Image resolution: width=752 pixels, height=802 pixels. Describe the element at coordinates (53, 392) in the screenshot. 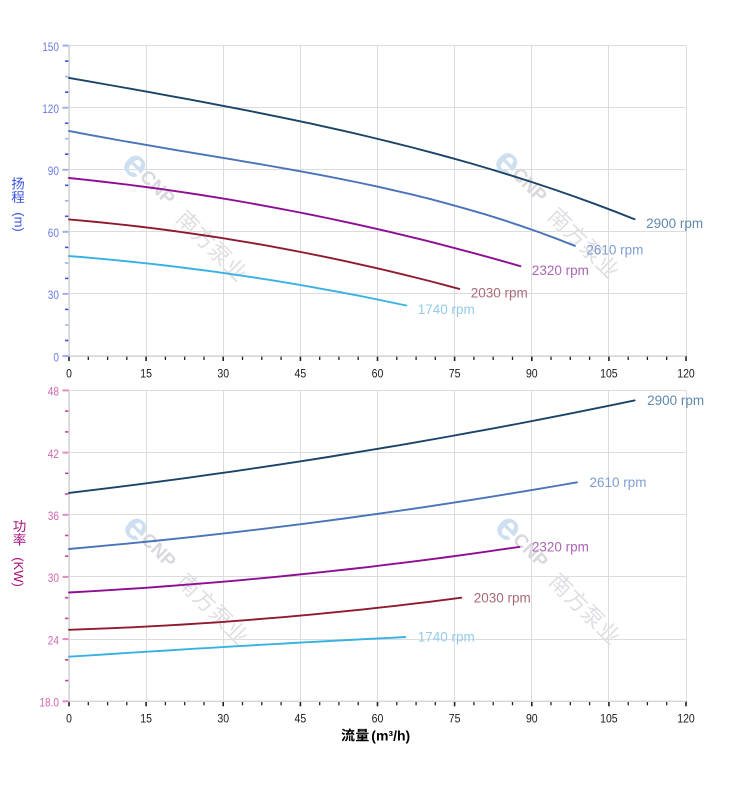

I see `svg-text: 48` at that location.